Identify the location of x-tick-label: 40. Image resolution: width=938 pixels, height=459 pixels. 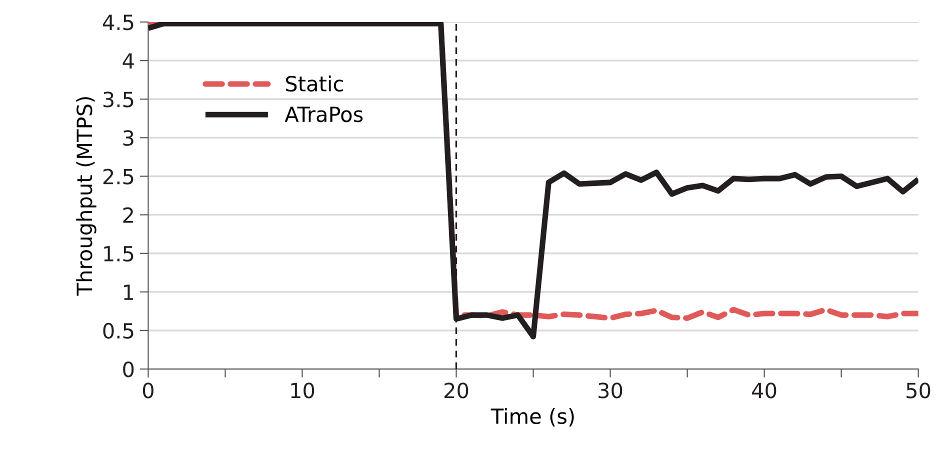
(764, 390).